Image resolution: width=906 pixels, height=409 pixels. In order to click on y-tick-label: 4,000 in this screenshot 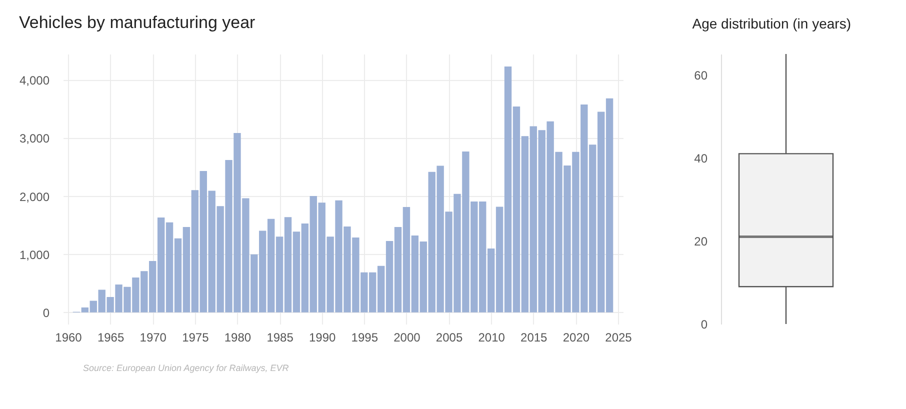, I will do `click(34, 81)`.